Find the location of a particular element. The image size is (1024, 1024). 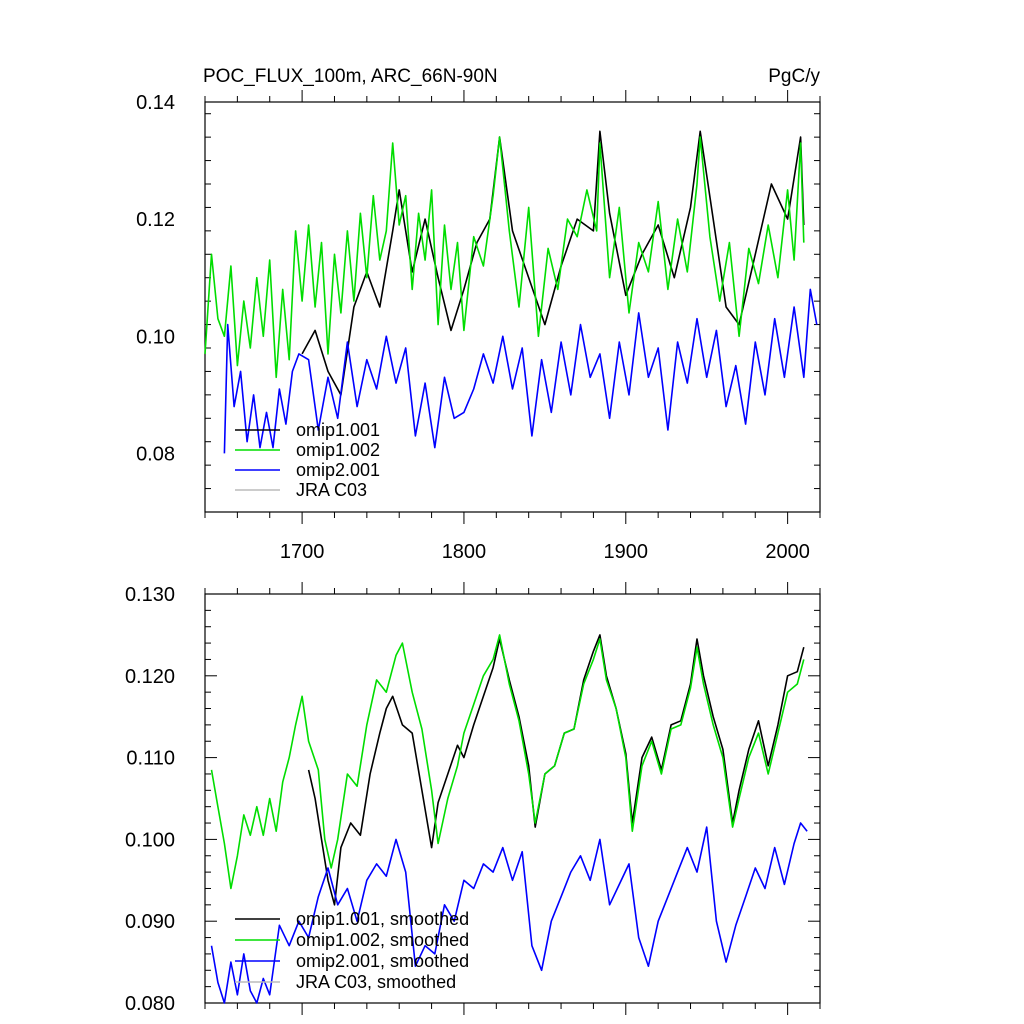

legend-label: omip2.001 is located at coordinates (338, 470).